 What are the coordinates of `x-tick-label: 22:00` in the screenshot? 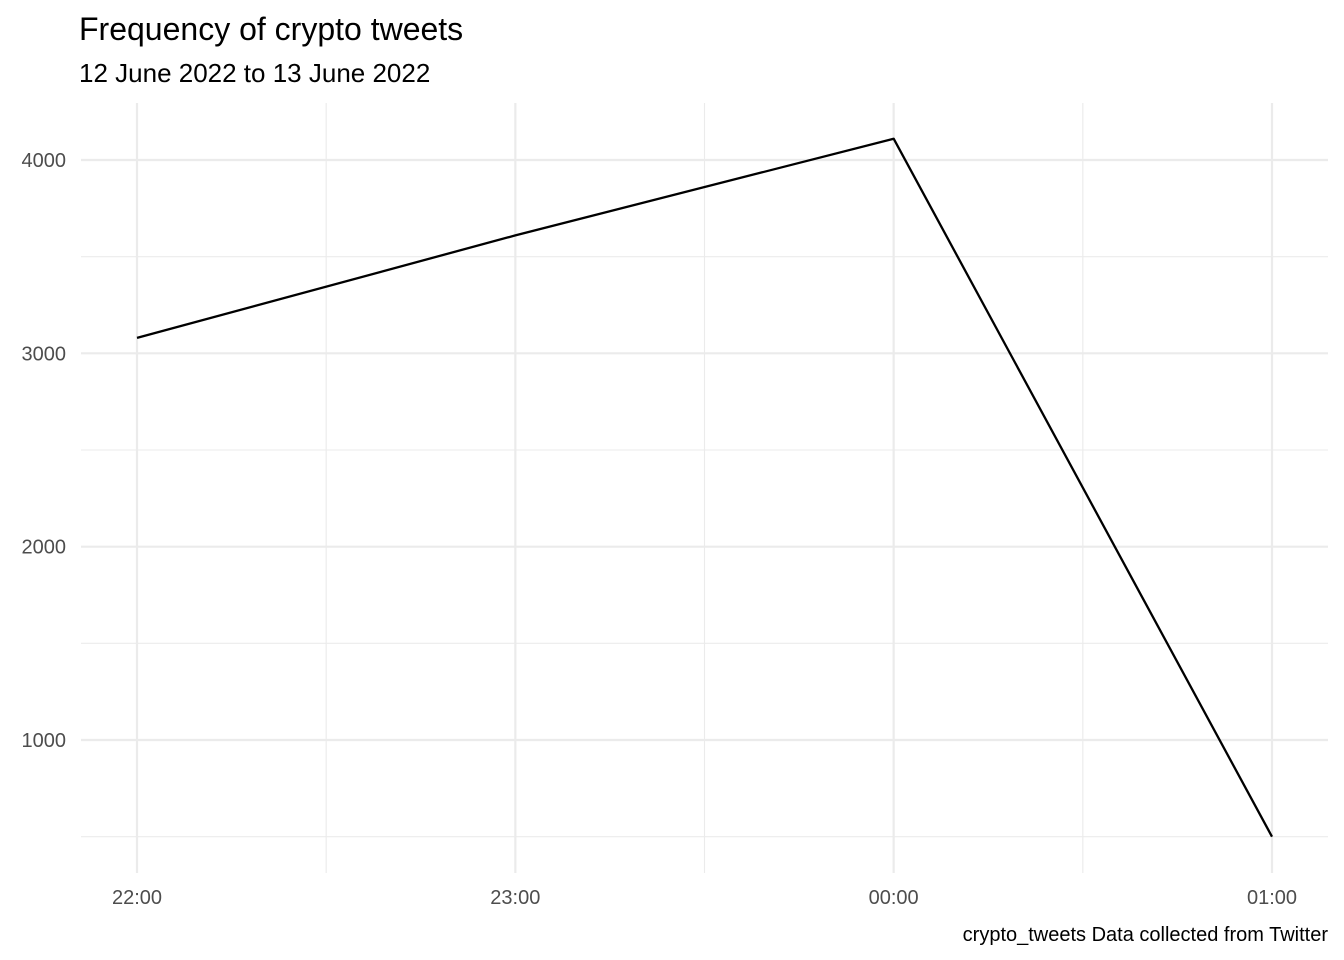 It's located at (137, 898).